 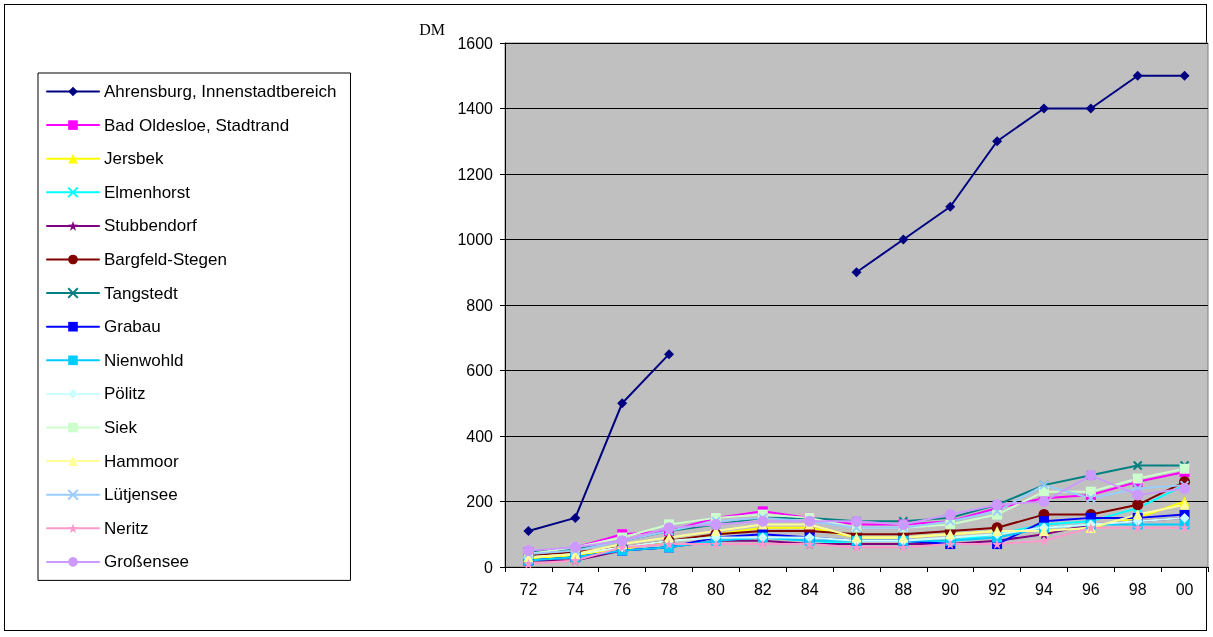 I want to click on legend-label: Ahrensburg, Innenstadtbereich, so click(x=220, y=91).